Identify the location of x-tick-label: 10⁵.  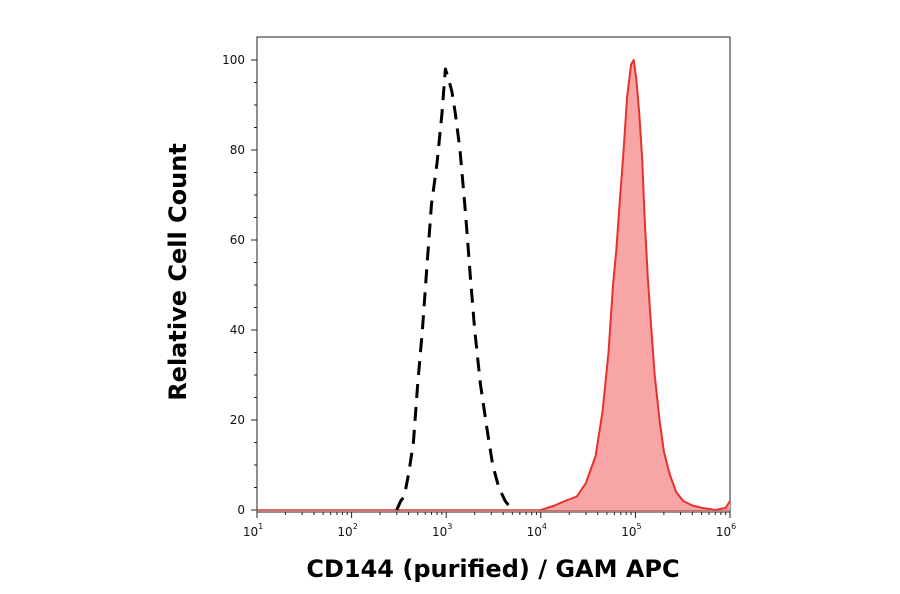
(631, 530).